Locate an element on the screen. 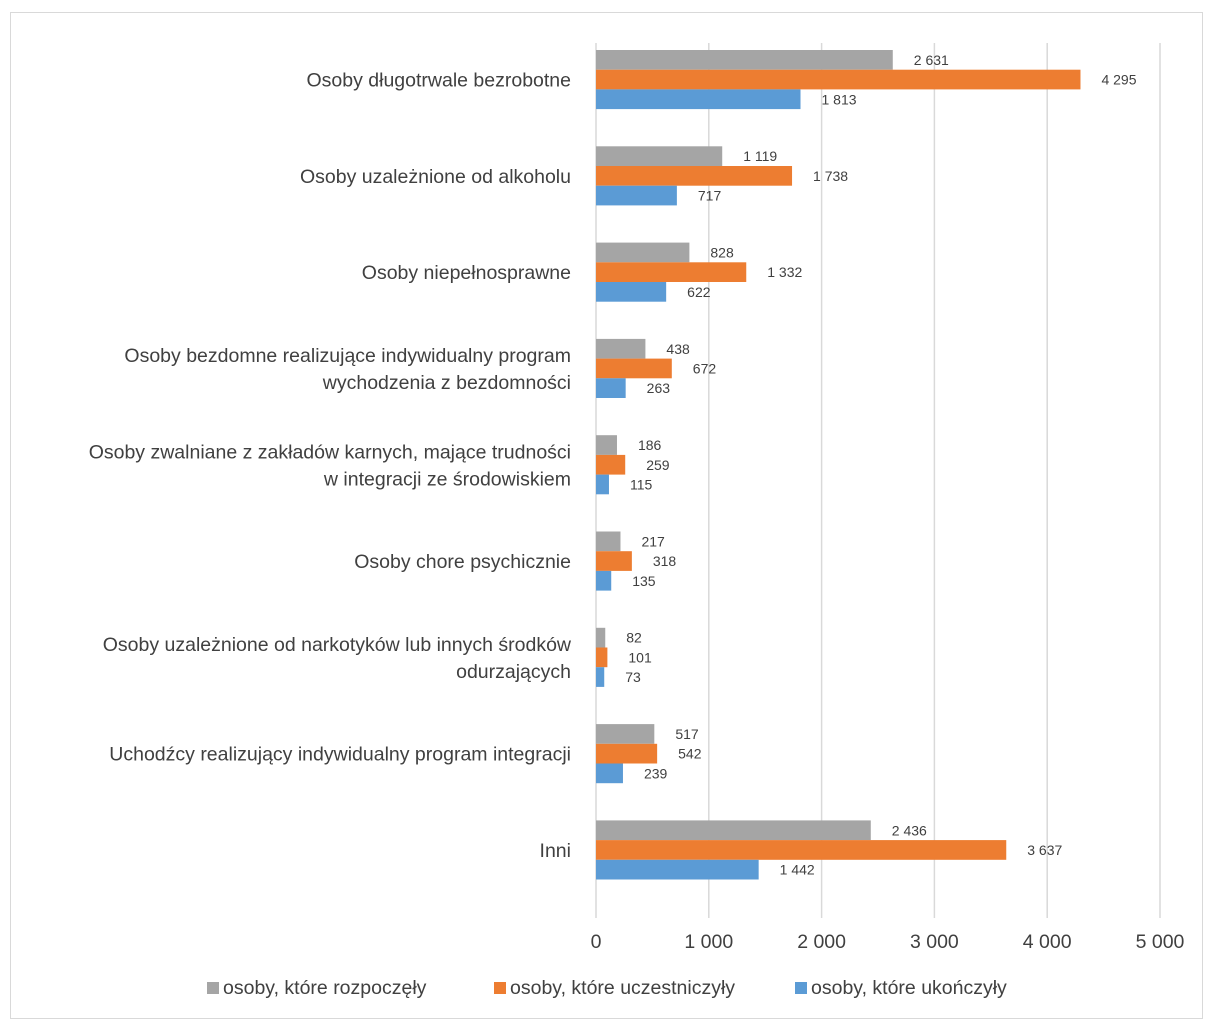 The width and height of the screenshot is (1205, 1021). data-label: 1 442 is located at coordinates (797, 870).